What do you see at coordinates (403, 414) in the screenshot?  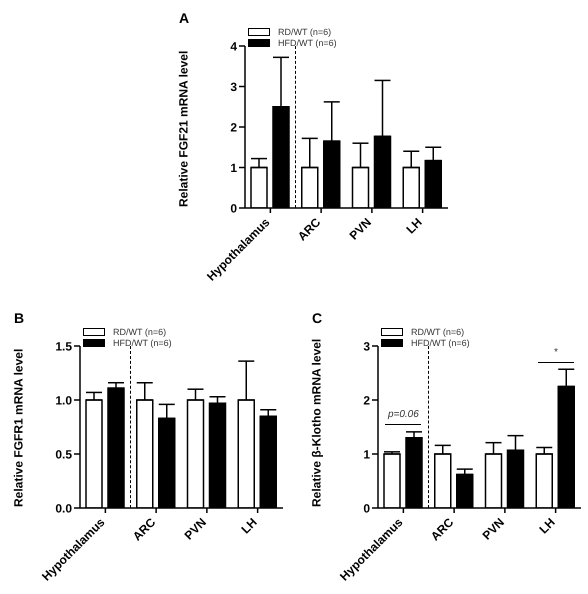 I see `annotation: p=0.06` at bounding box center [403, 414].